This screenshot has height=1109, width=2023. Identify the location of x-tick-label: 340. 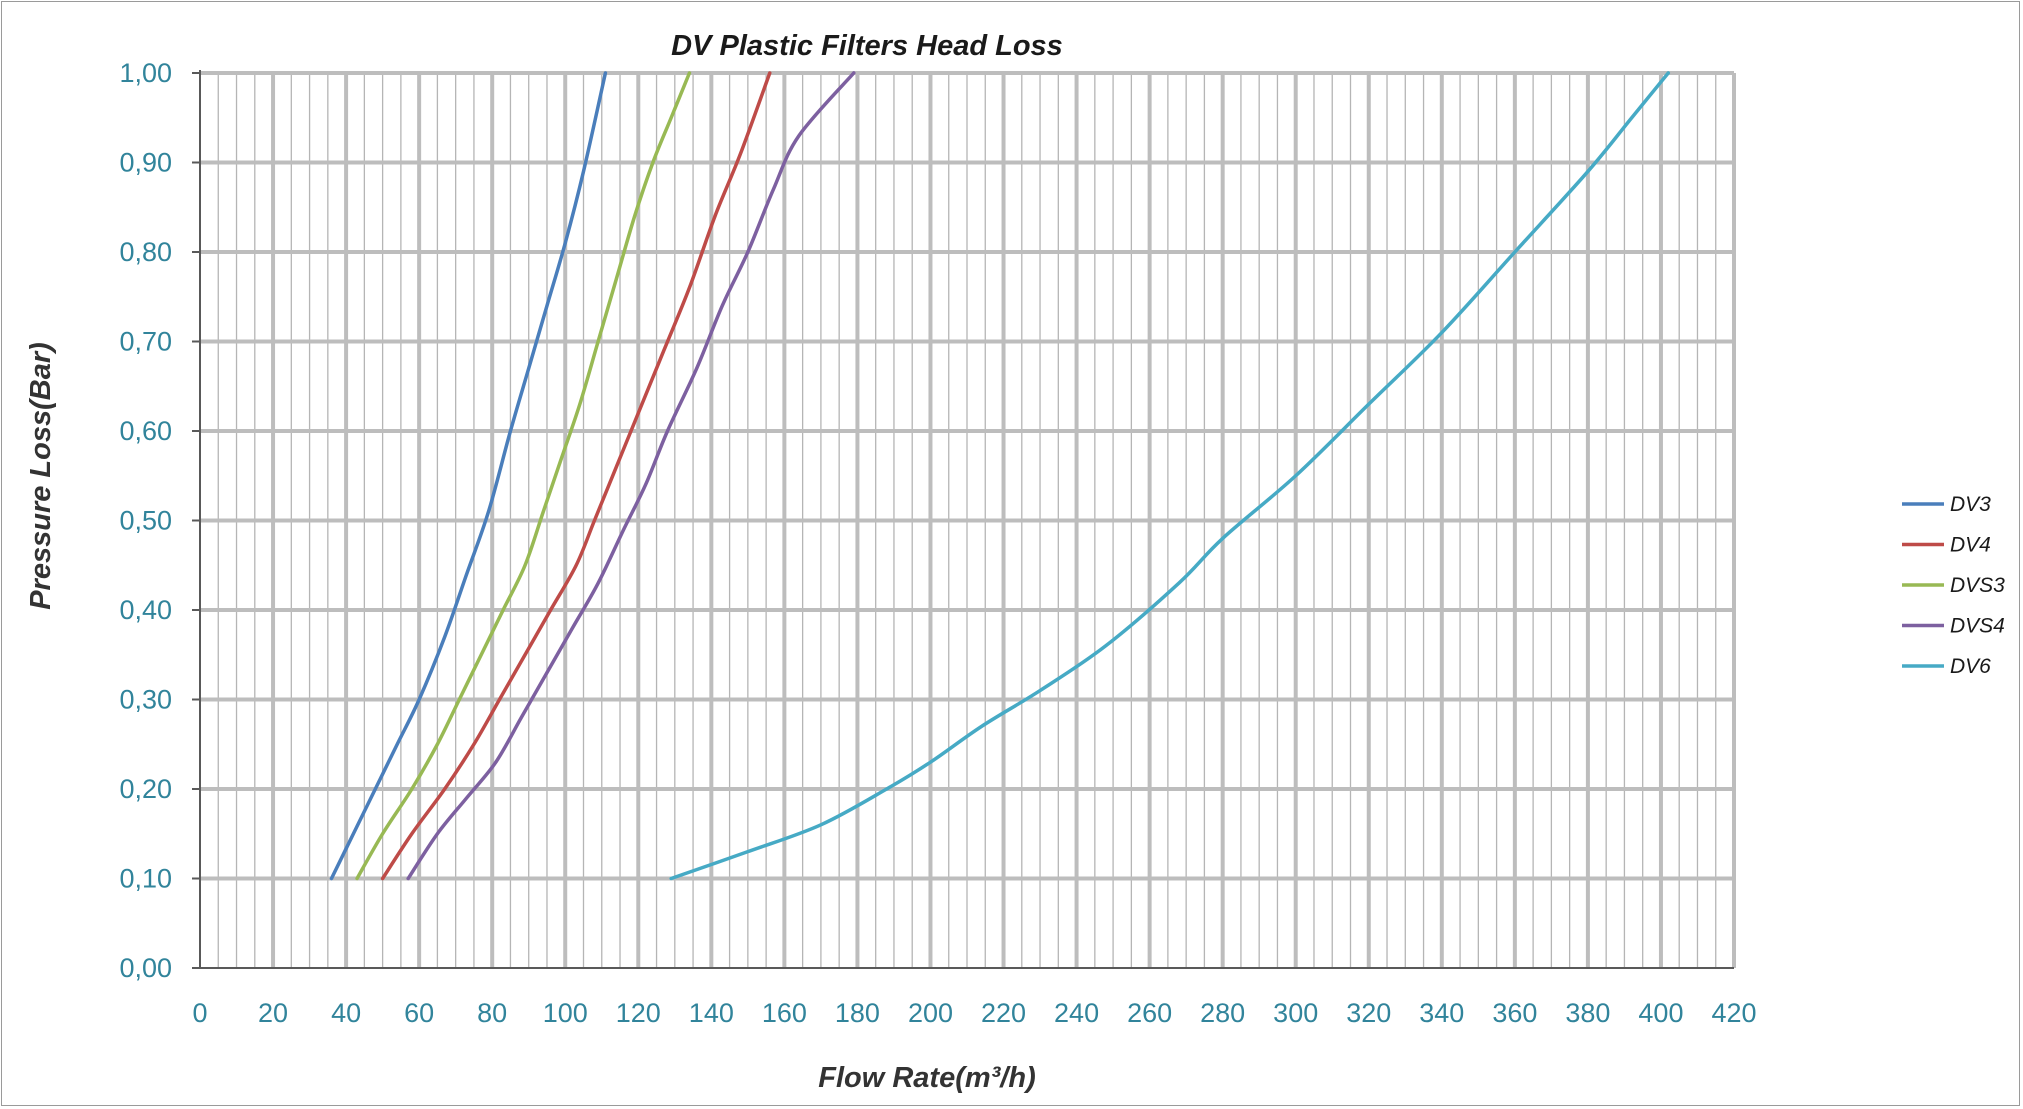
(1441, 1013).